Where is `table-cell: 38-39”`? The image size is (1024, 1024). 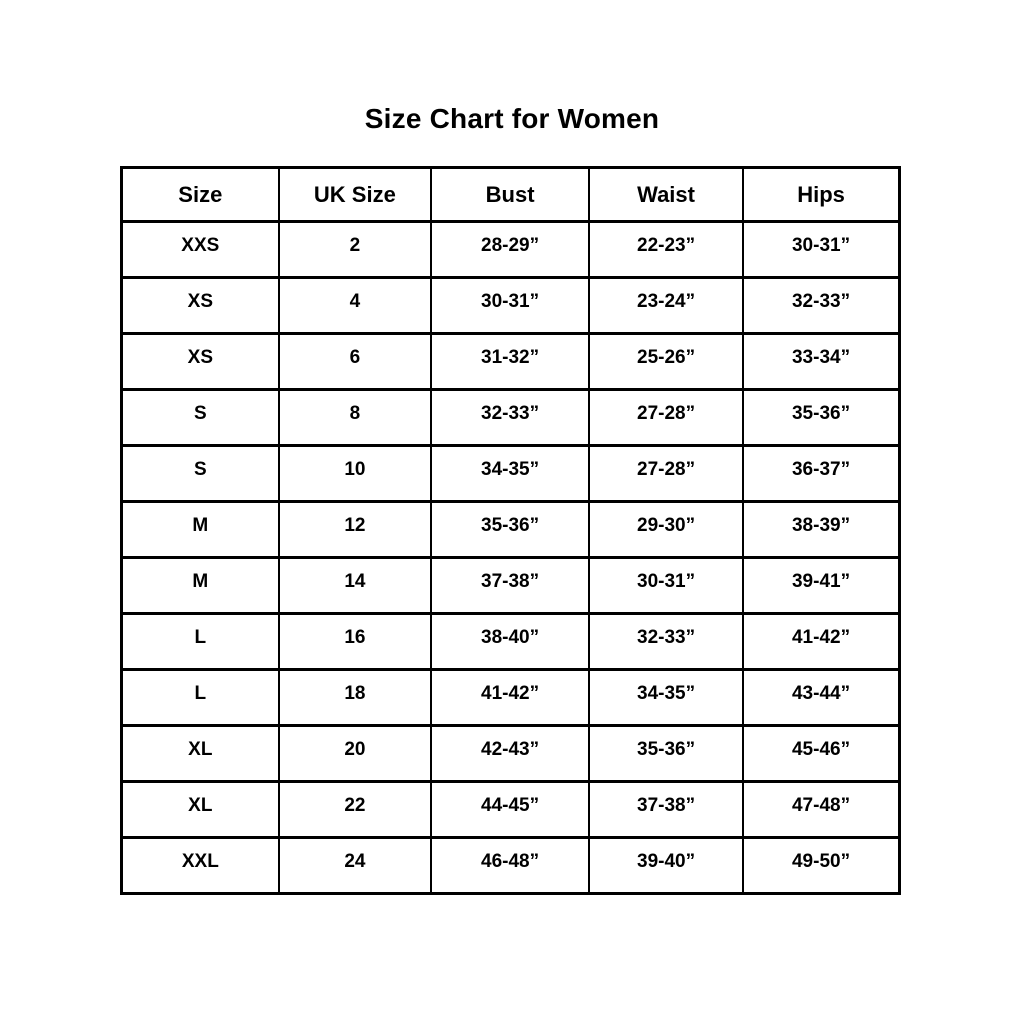
table-cell: 38-39” is located at coordinates (821, 529).